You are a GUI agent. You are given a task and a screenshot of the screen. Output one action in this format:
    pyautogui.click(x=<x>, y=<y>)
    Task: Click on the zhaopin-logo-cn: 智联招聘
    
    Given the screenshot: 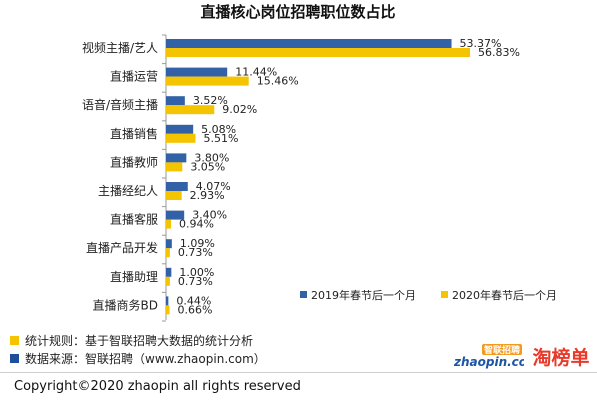 What is the action you would take?
    pyautogui.click(x=502, y=350)
    